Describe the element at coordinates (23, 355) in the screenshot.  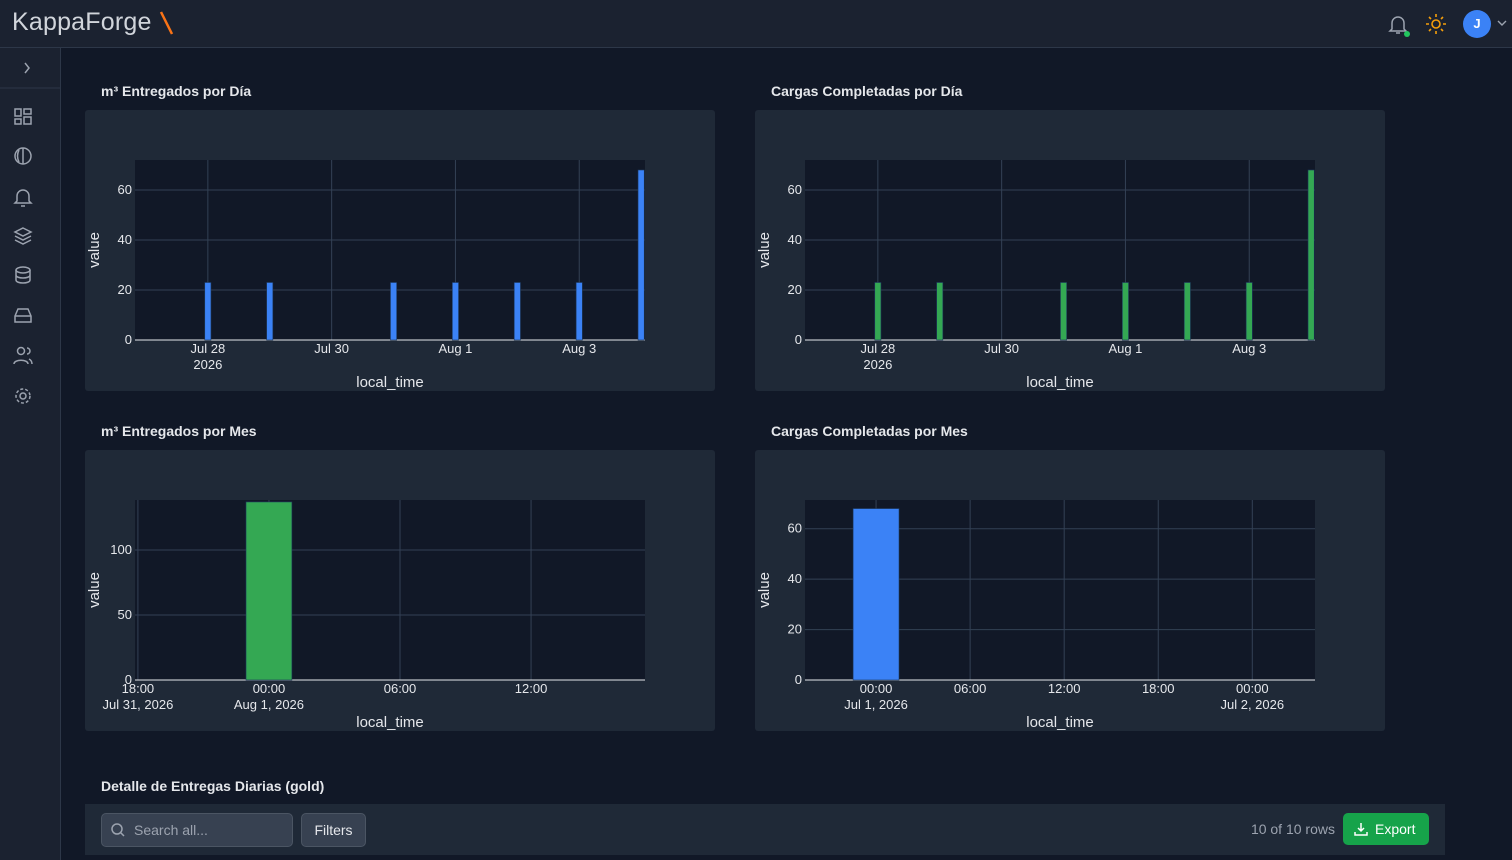
I see `nav-users` at that location.